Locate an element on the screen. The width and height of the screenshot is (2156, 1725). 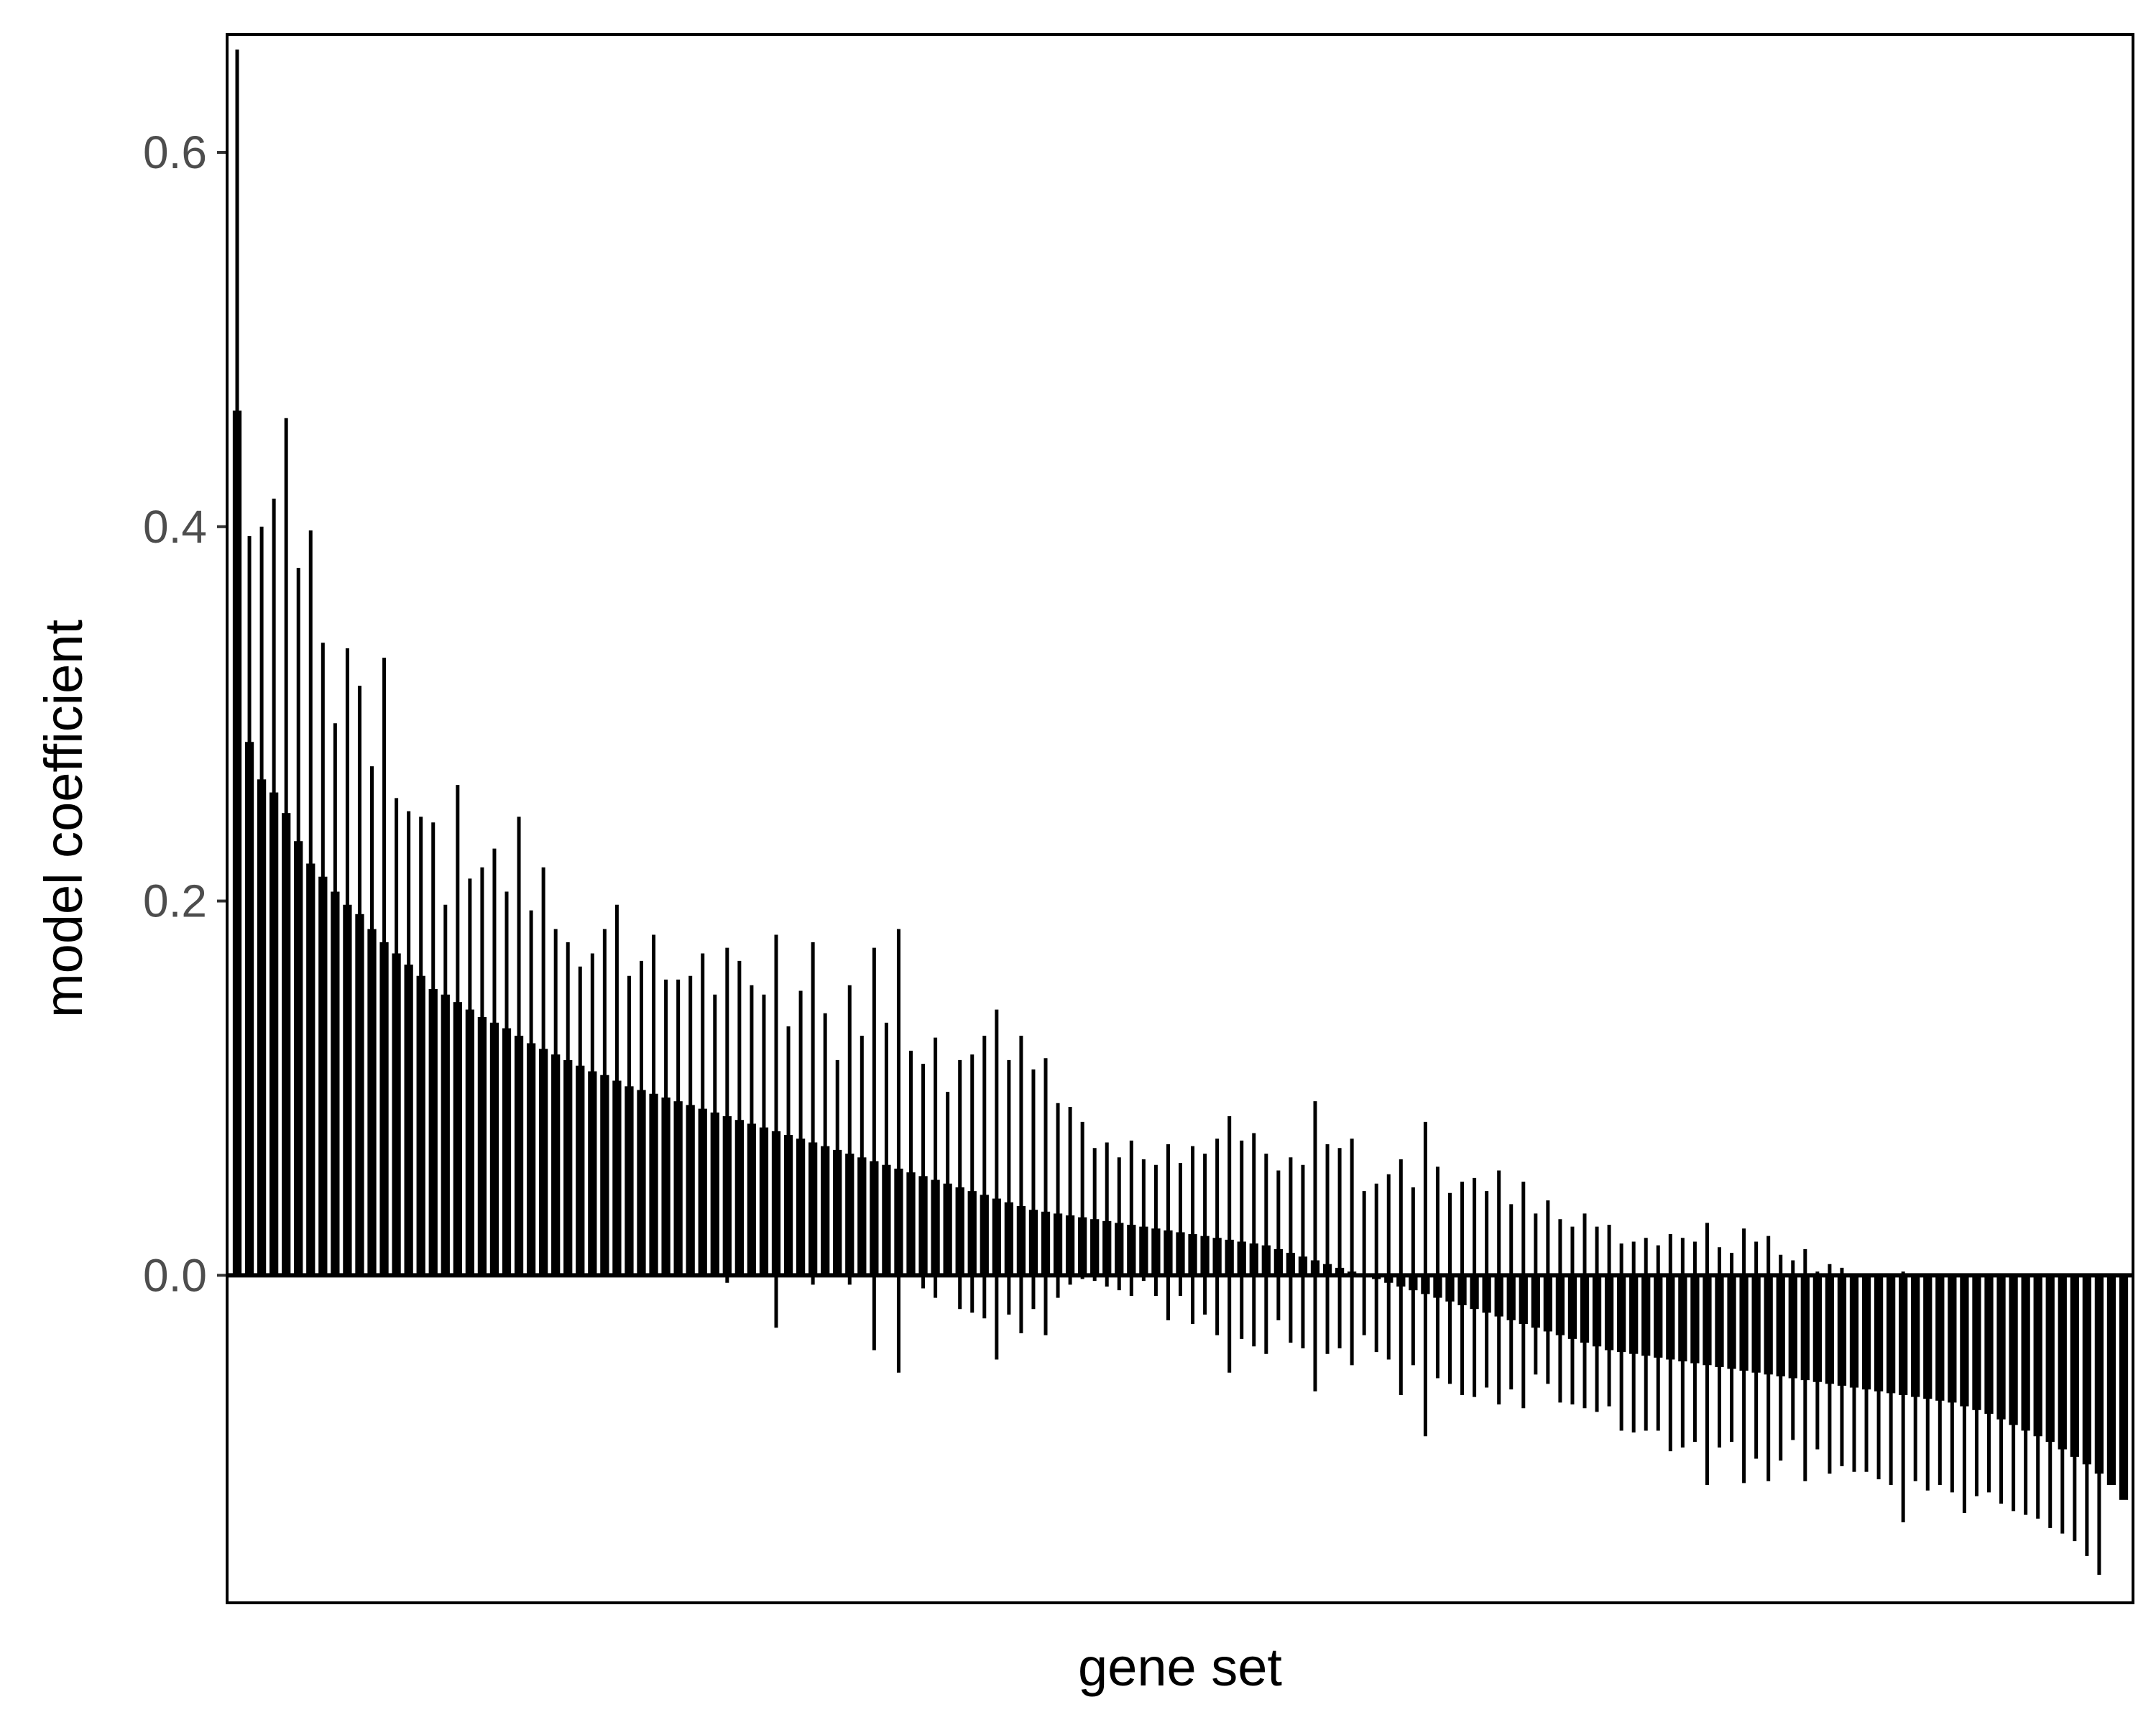
x-axis-title: gene set is located at coordinates (1180, 1667).